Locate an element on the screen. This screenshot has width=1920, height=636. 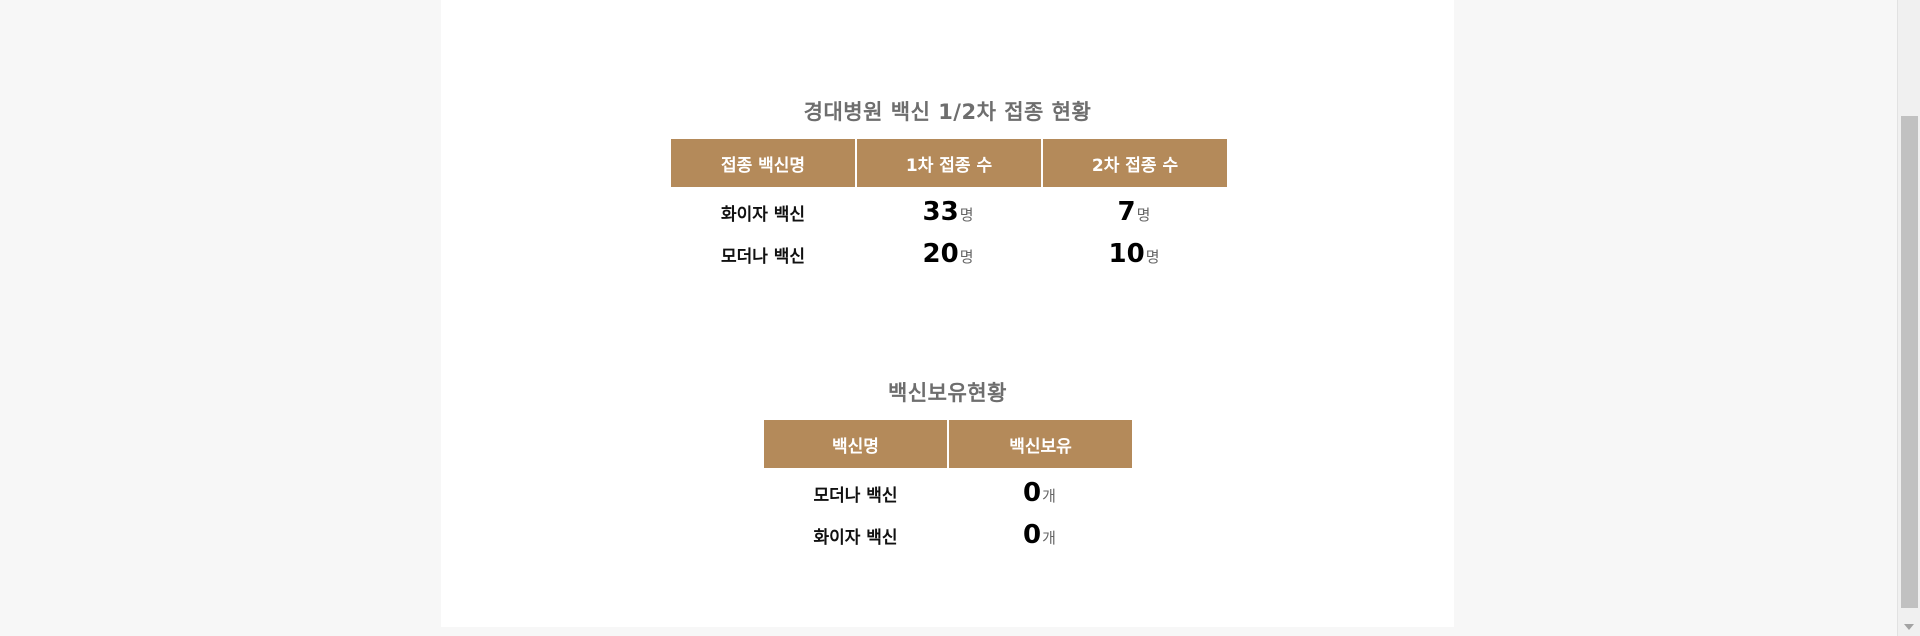
table-header-row: 접종 백신명 1차 접종 수 2차 접종 수 is located at coordinates (949, 163).